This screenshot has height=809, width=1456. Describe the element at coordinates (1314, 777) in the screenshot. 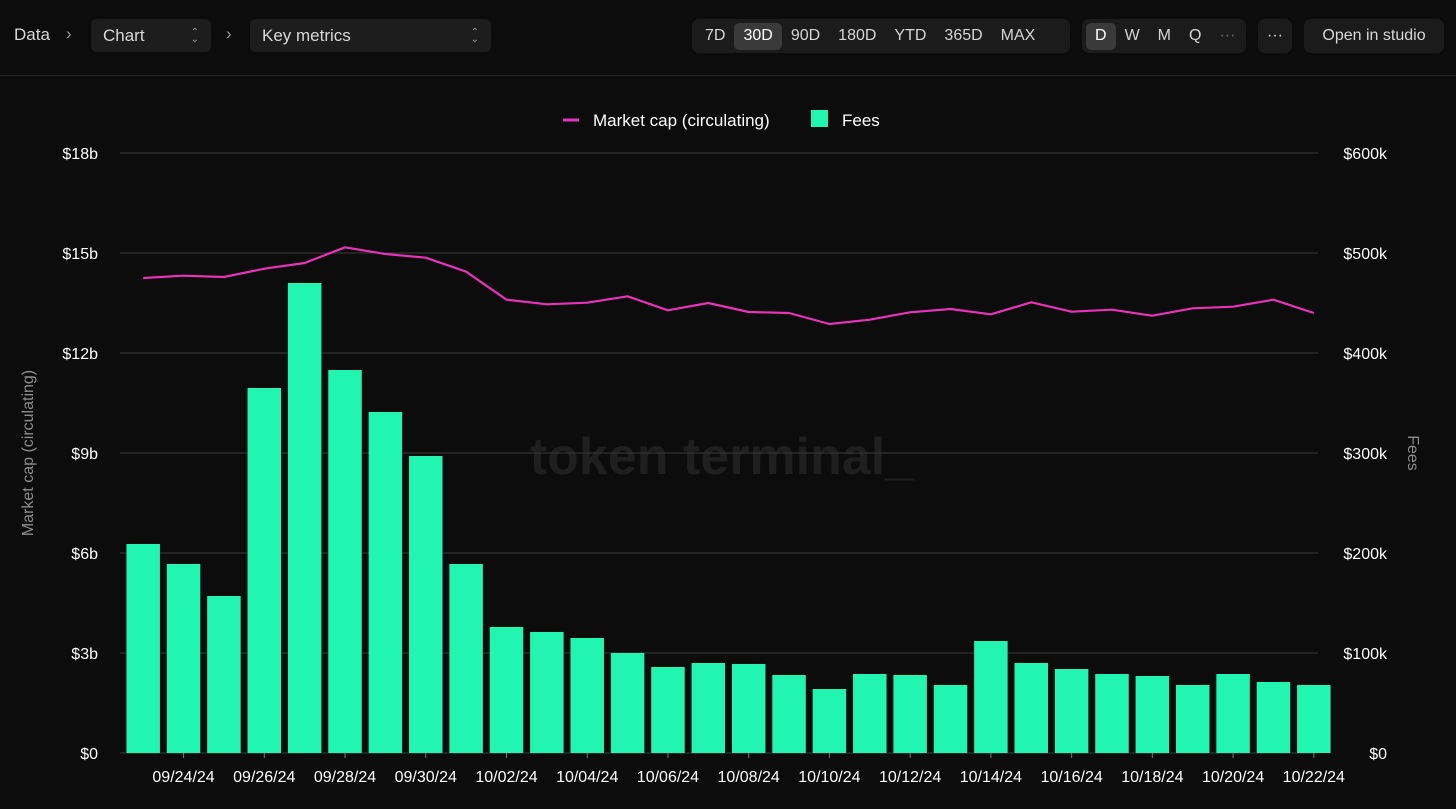

I see `x-tick-label: 10/22/24` at that location.